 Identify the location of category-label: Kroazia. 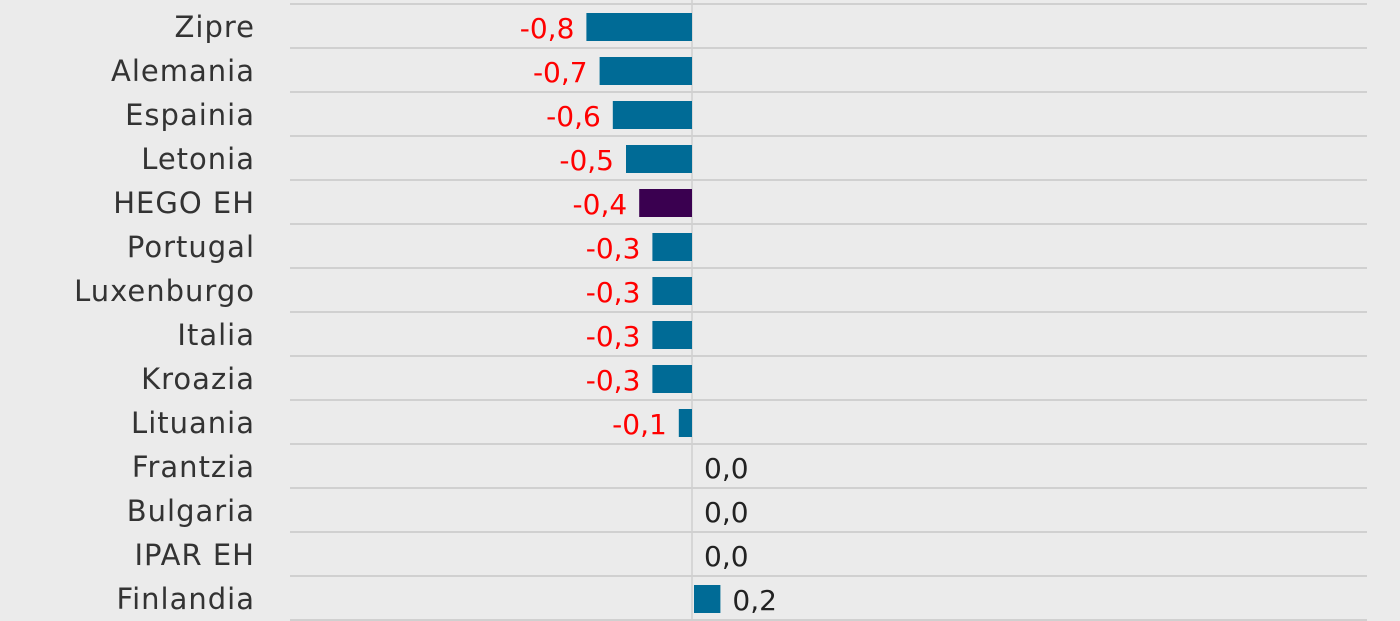
(198, 379).